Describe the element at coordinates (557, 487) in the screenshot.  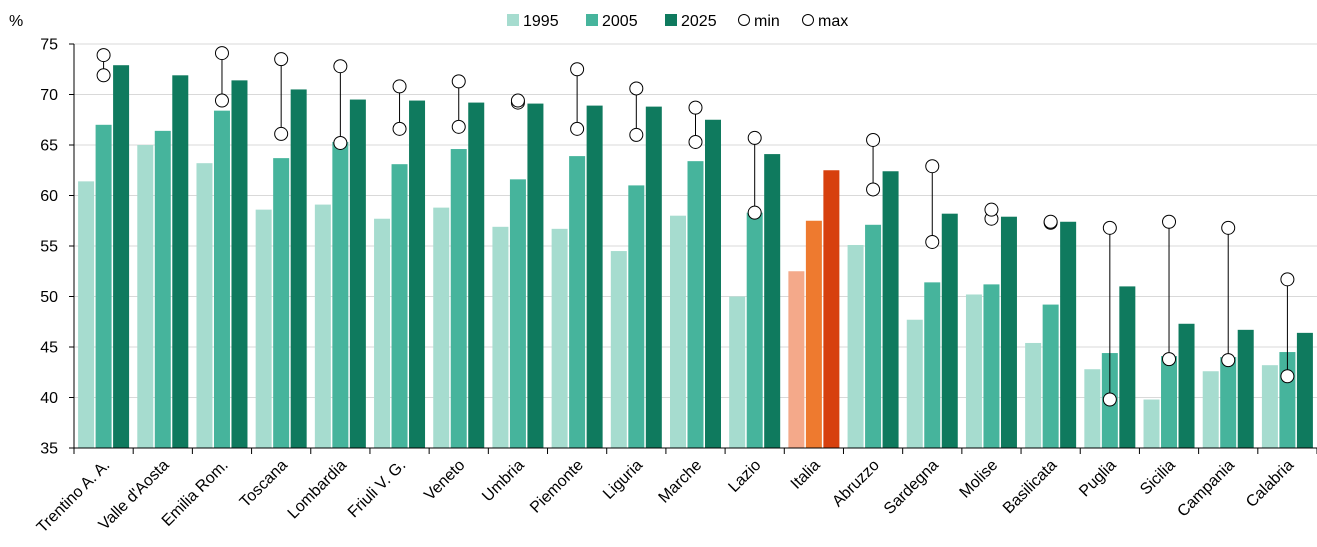
I see `x-tick-label: Piemonte` at that location.